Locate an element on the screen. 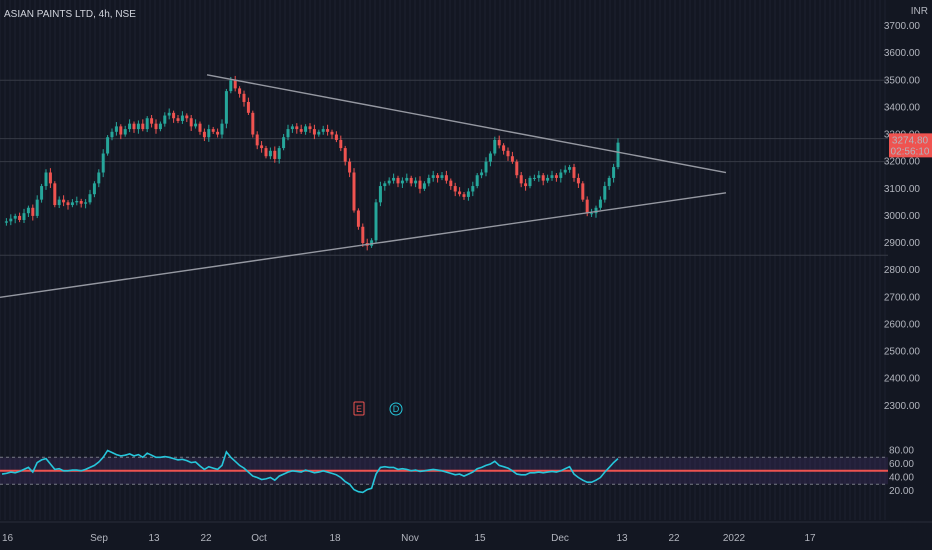 This screenshot has height=550, width=932. x-tick-label: 16 is located at coordinates (8, 538).